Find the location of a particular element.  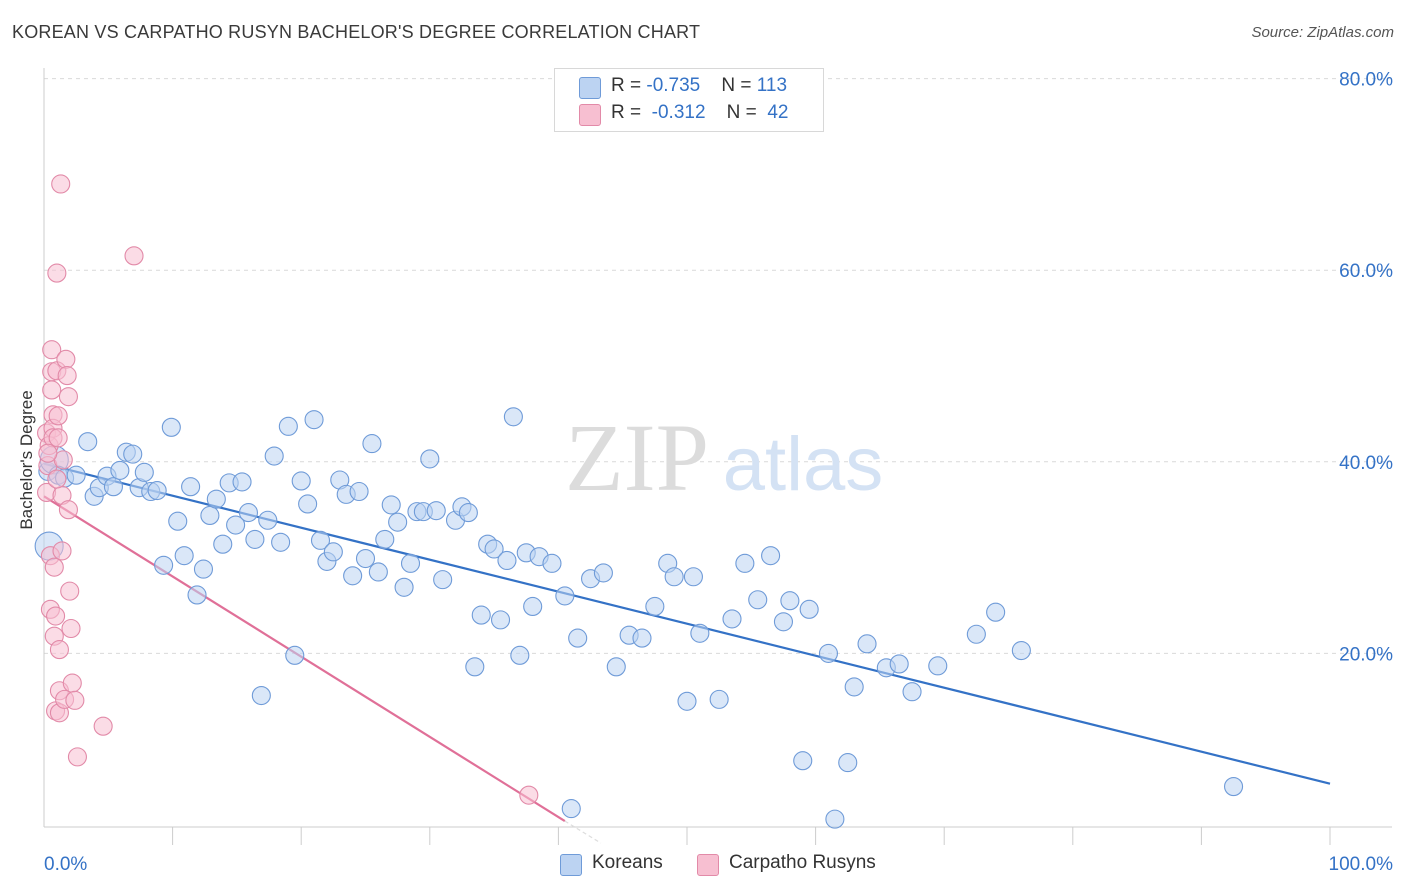

legend-swatch-koreans is located at coordinates (590, 88).